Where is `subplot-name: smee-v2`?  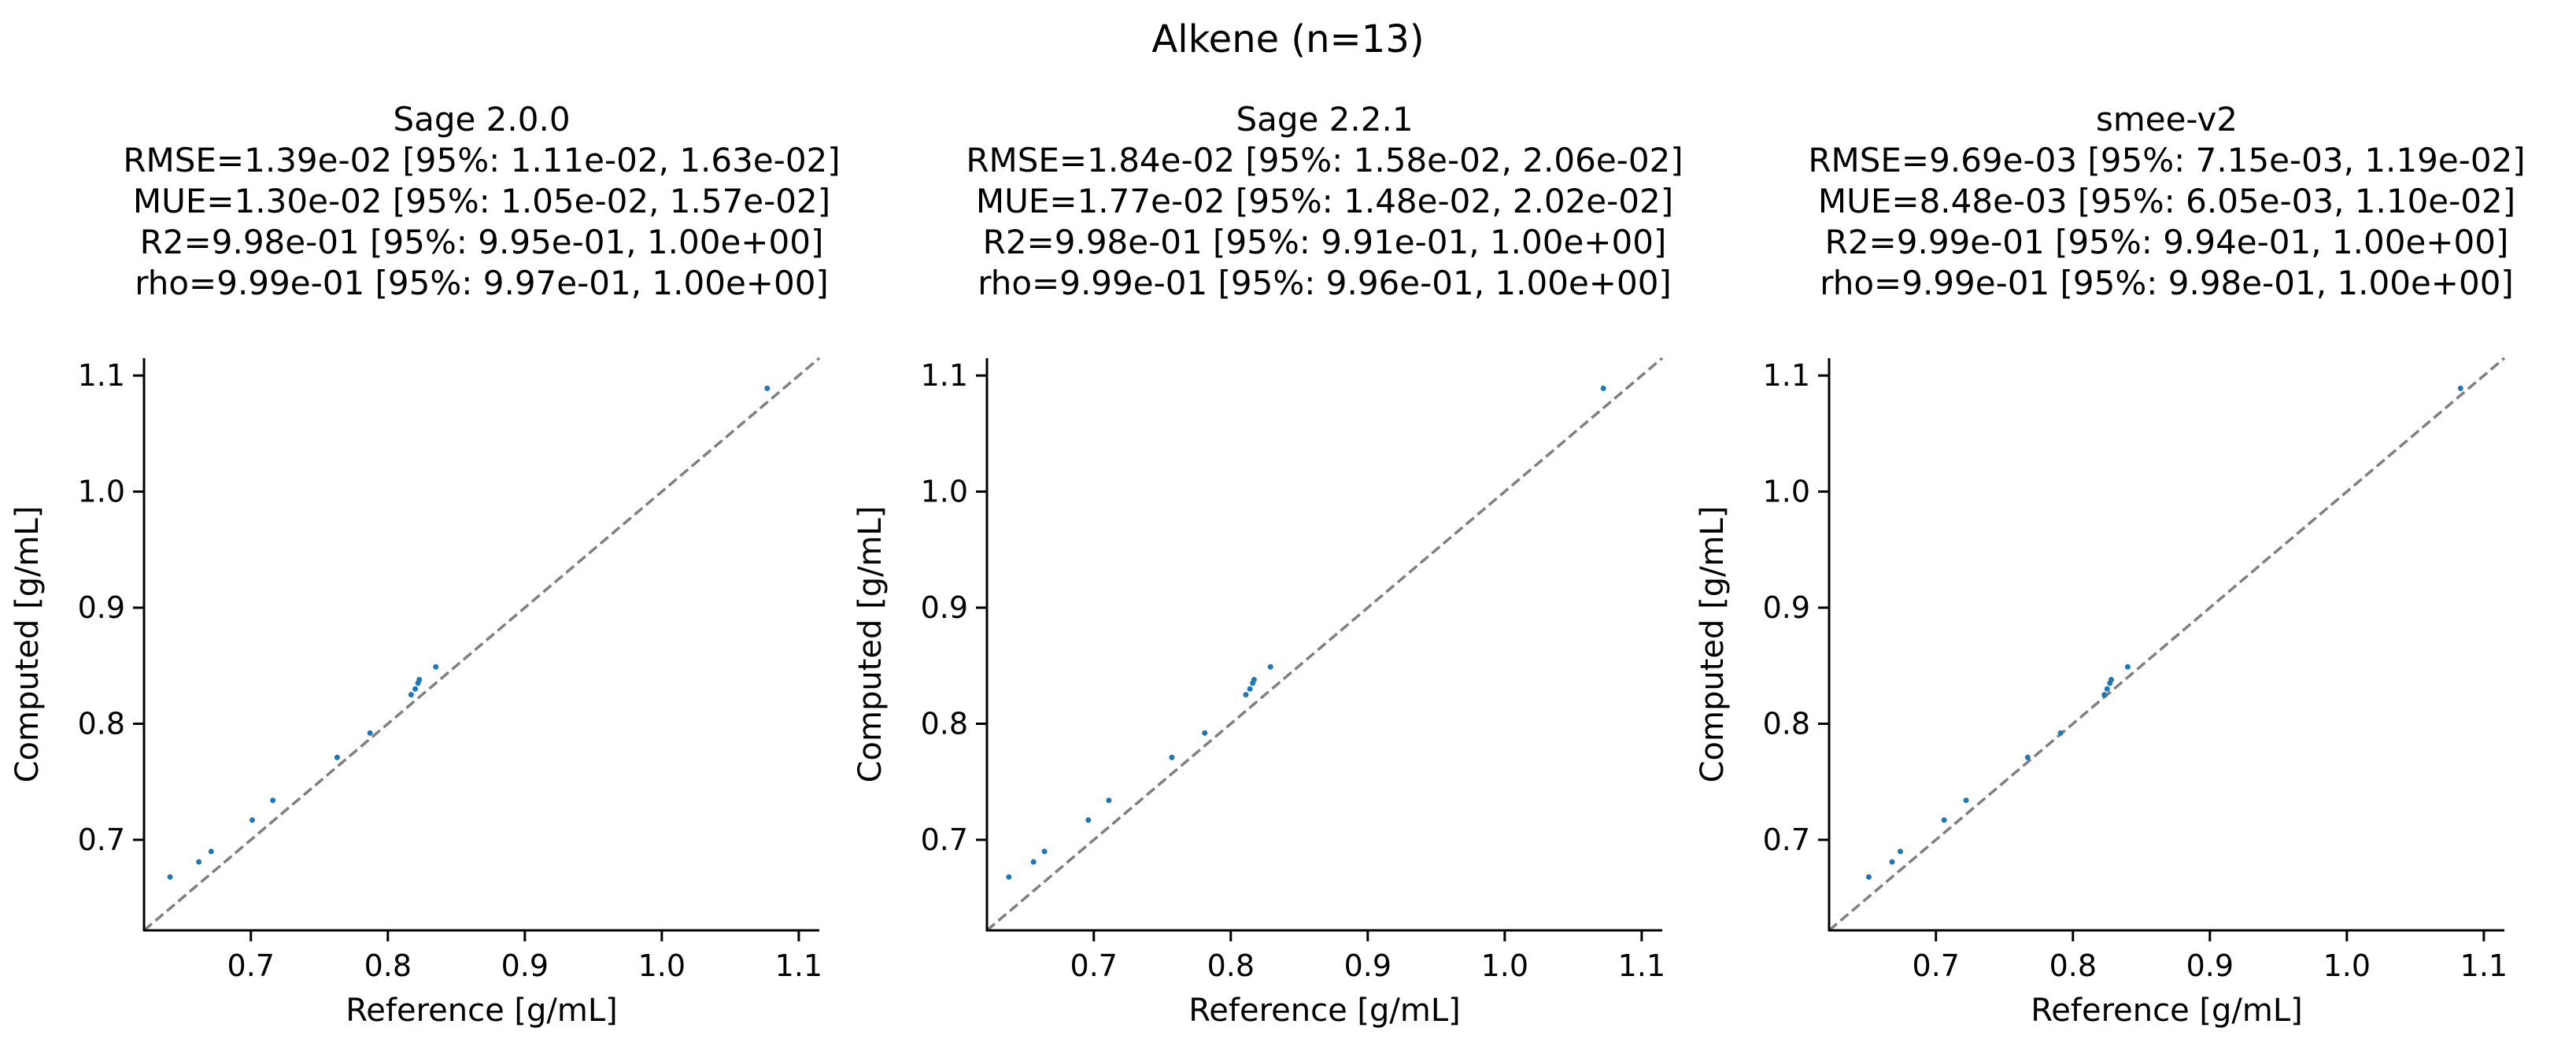 subplot-name: smee-v2 is located at coordinates (2166, 119).